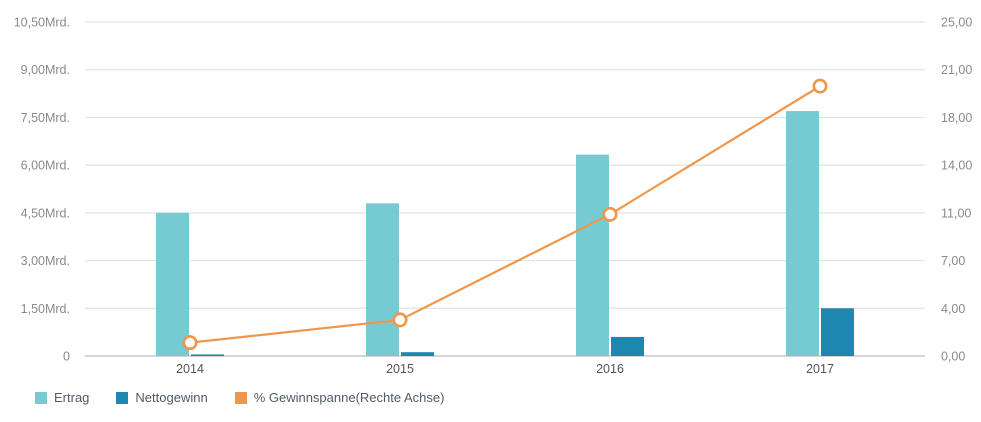  What do you see at coordinates (802, 233) in the screenshot?
I see `bar-ertrag-2017` at bounding box center [802, 233].